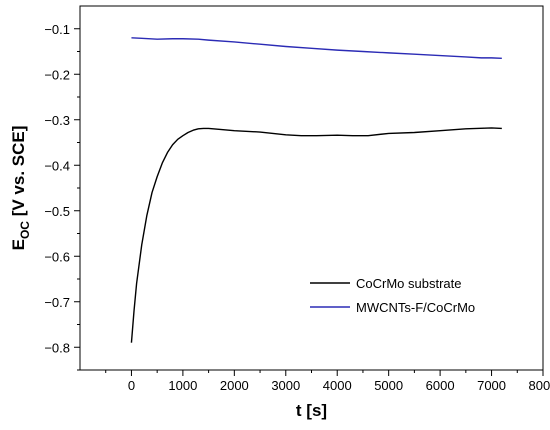 This screenshot has width=550, height=430. What do you see at coordinates (392, 295) in the screenshot?
I see `legend: CoCrMo substrate MWCNTs-F/CoCrMo` at bounding box center [392, 295].